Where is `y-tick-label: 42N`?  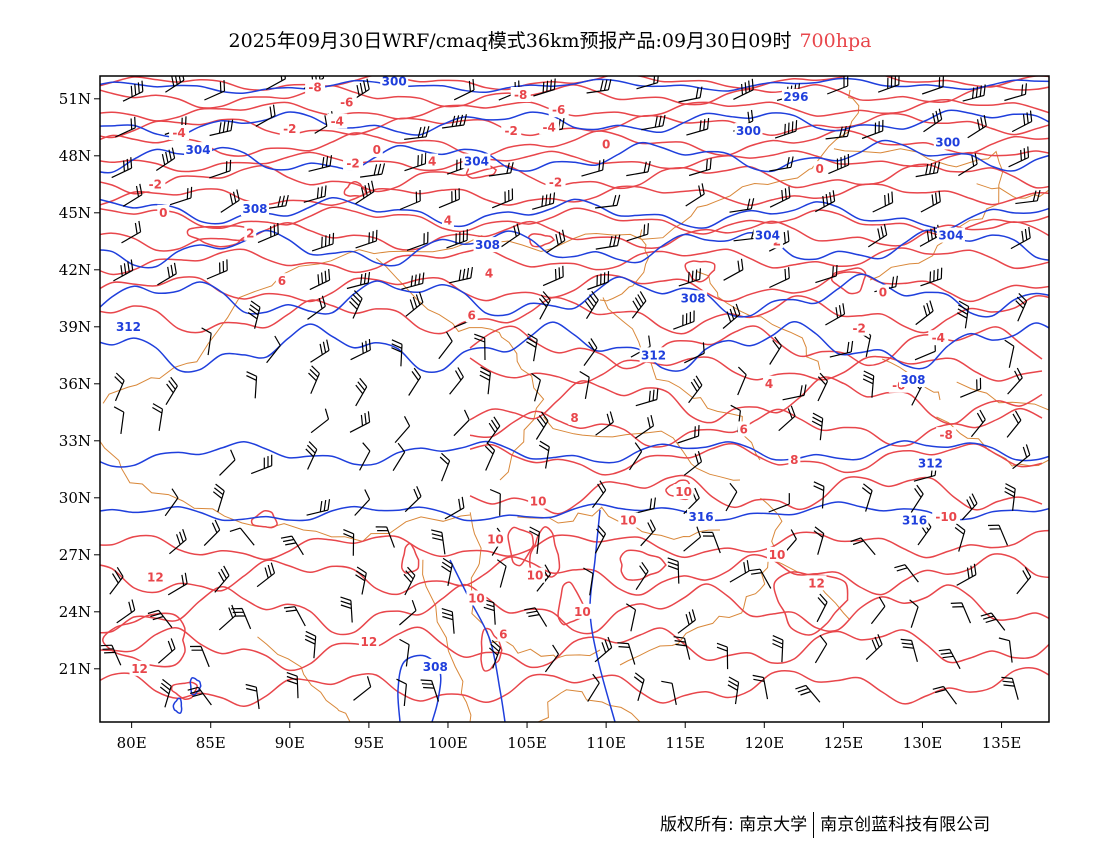
y-tick-label: 42N is located at coordinates (75, 270).